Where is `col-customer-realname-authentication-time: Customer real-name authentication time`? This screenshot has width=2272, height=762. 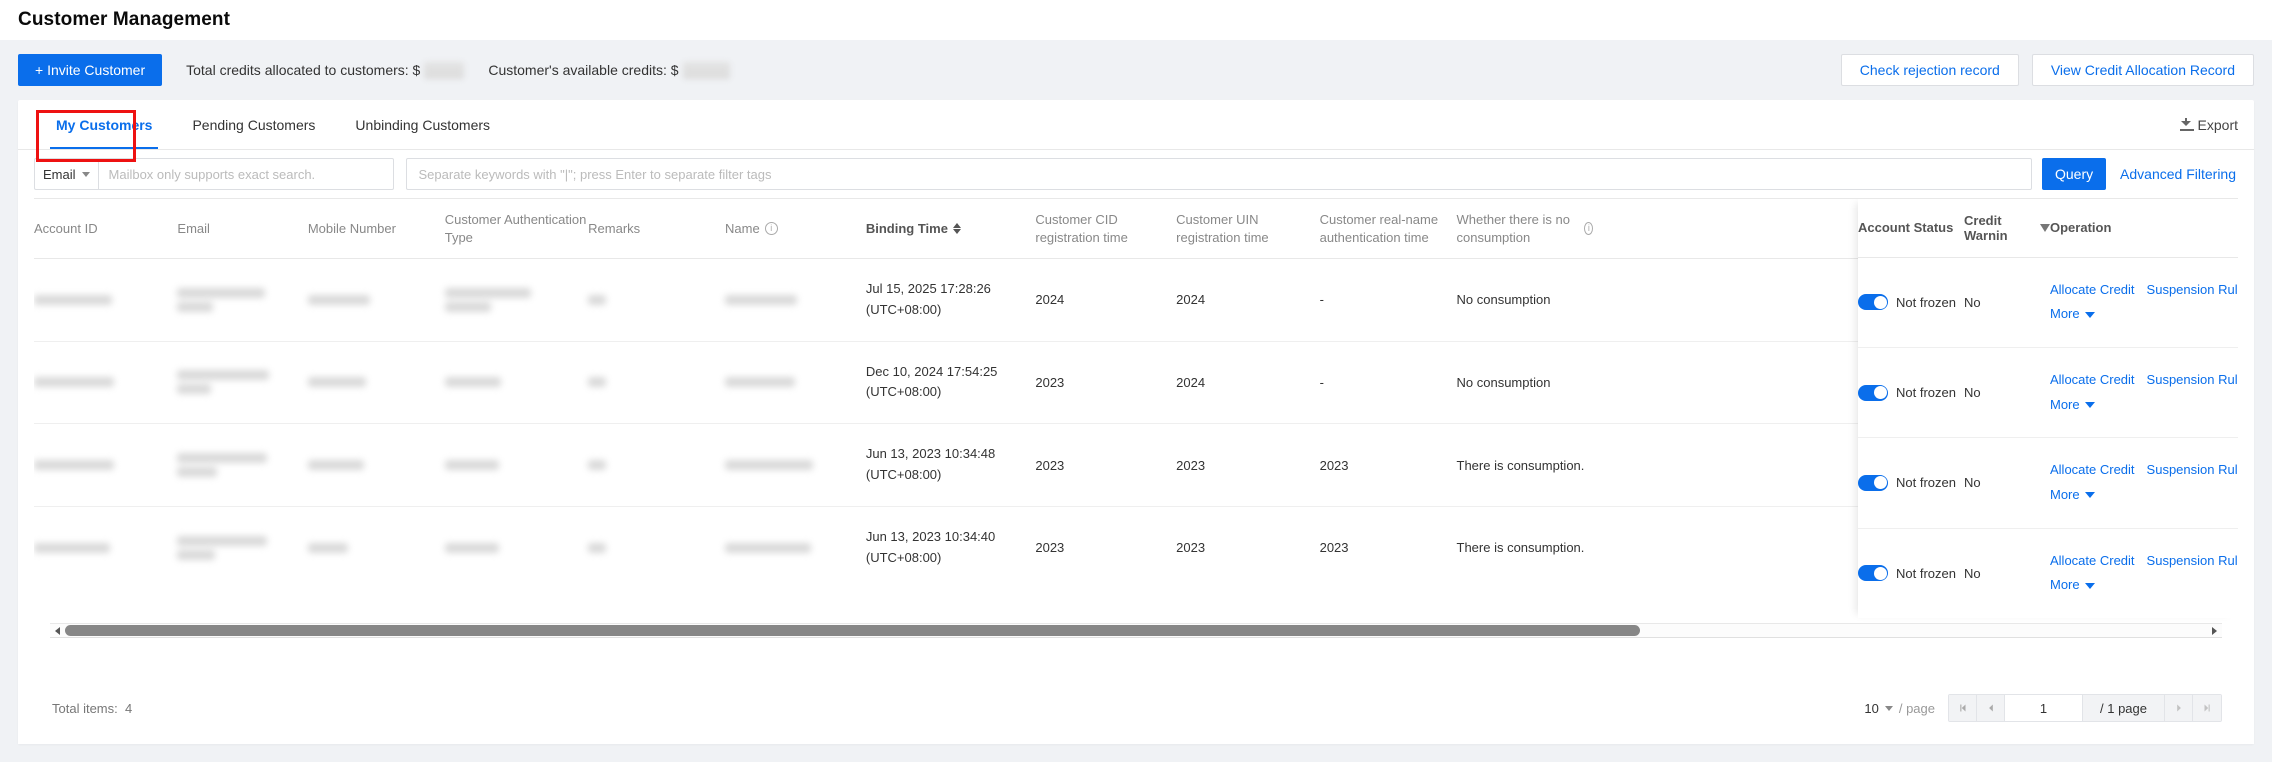
col-customer-realname-authentication-time: Customer real-name authentication time is located at coordinates (1388, 229).